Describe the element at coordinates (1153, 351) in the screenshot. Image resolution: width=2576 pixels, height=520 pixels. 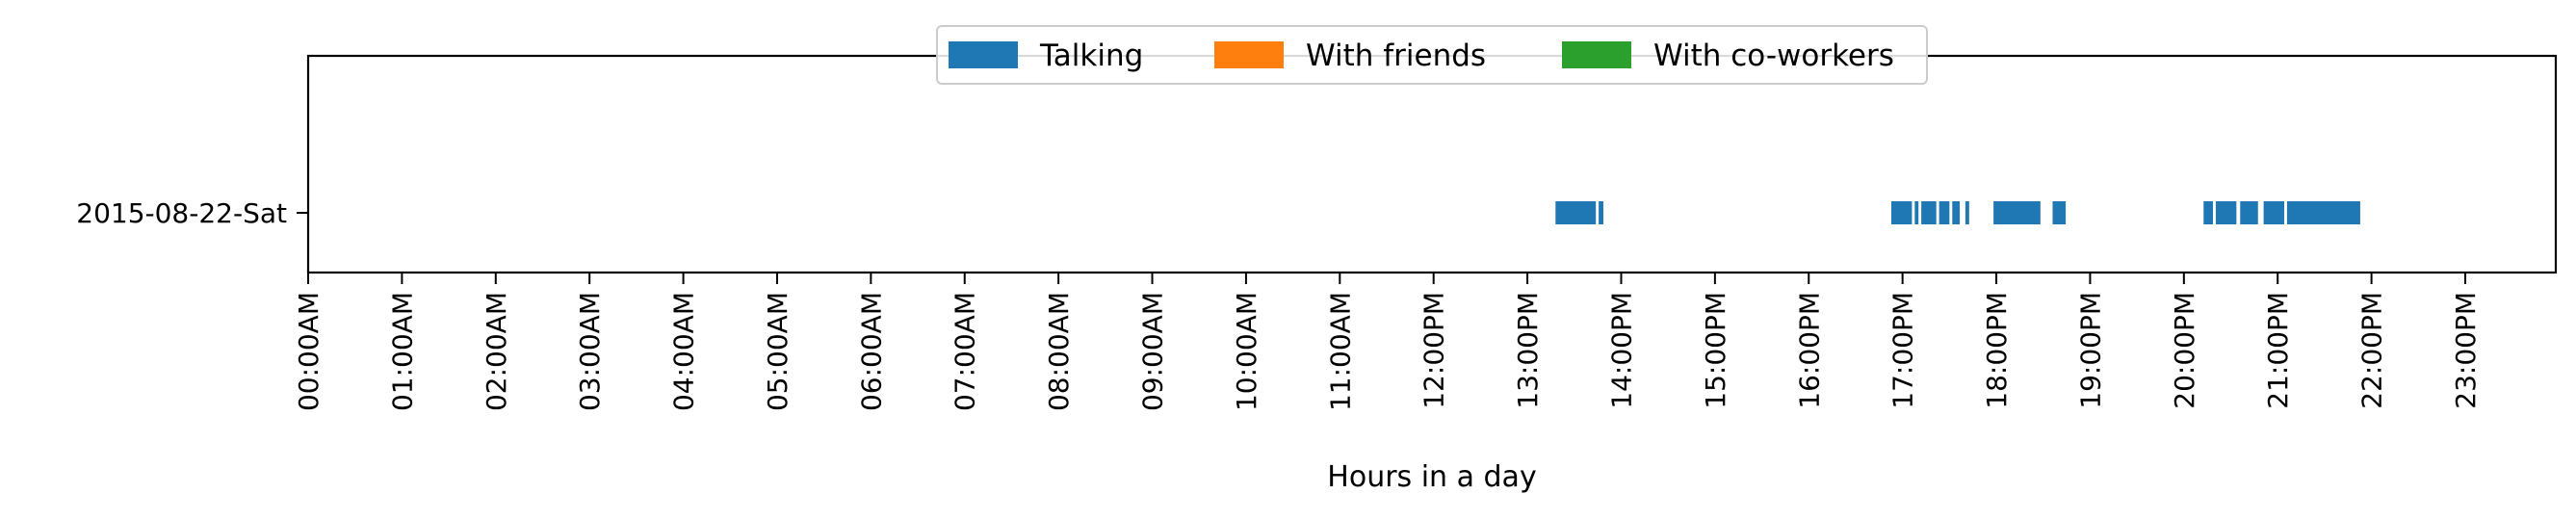
I see `x-tick-label: 09:00AM` at that location.